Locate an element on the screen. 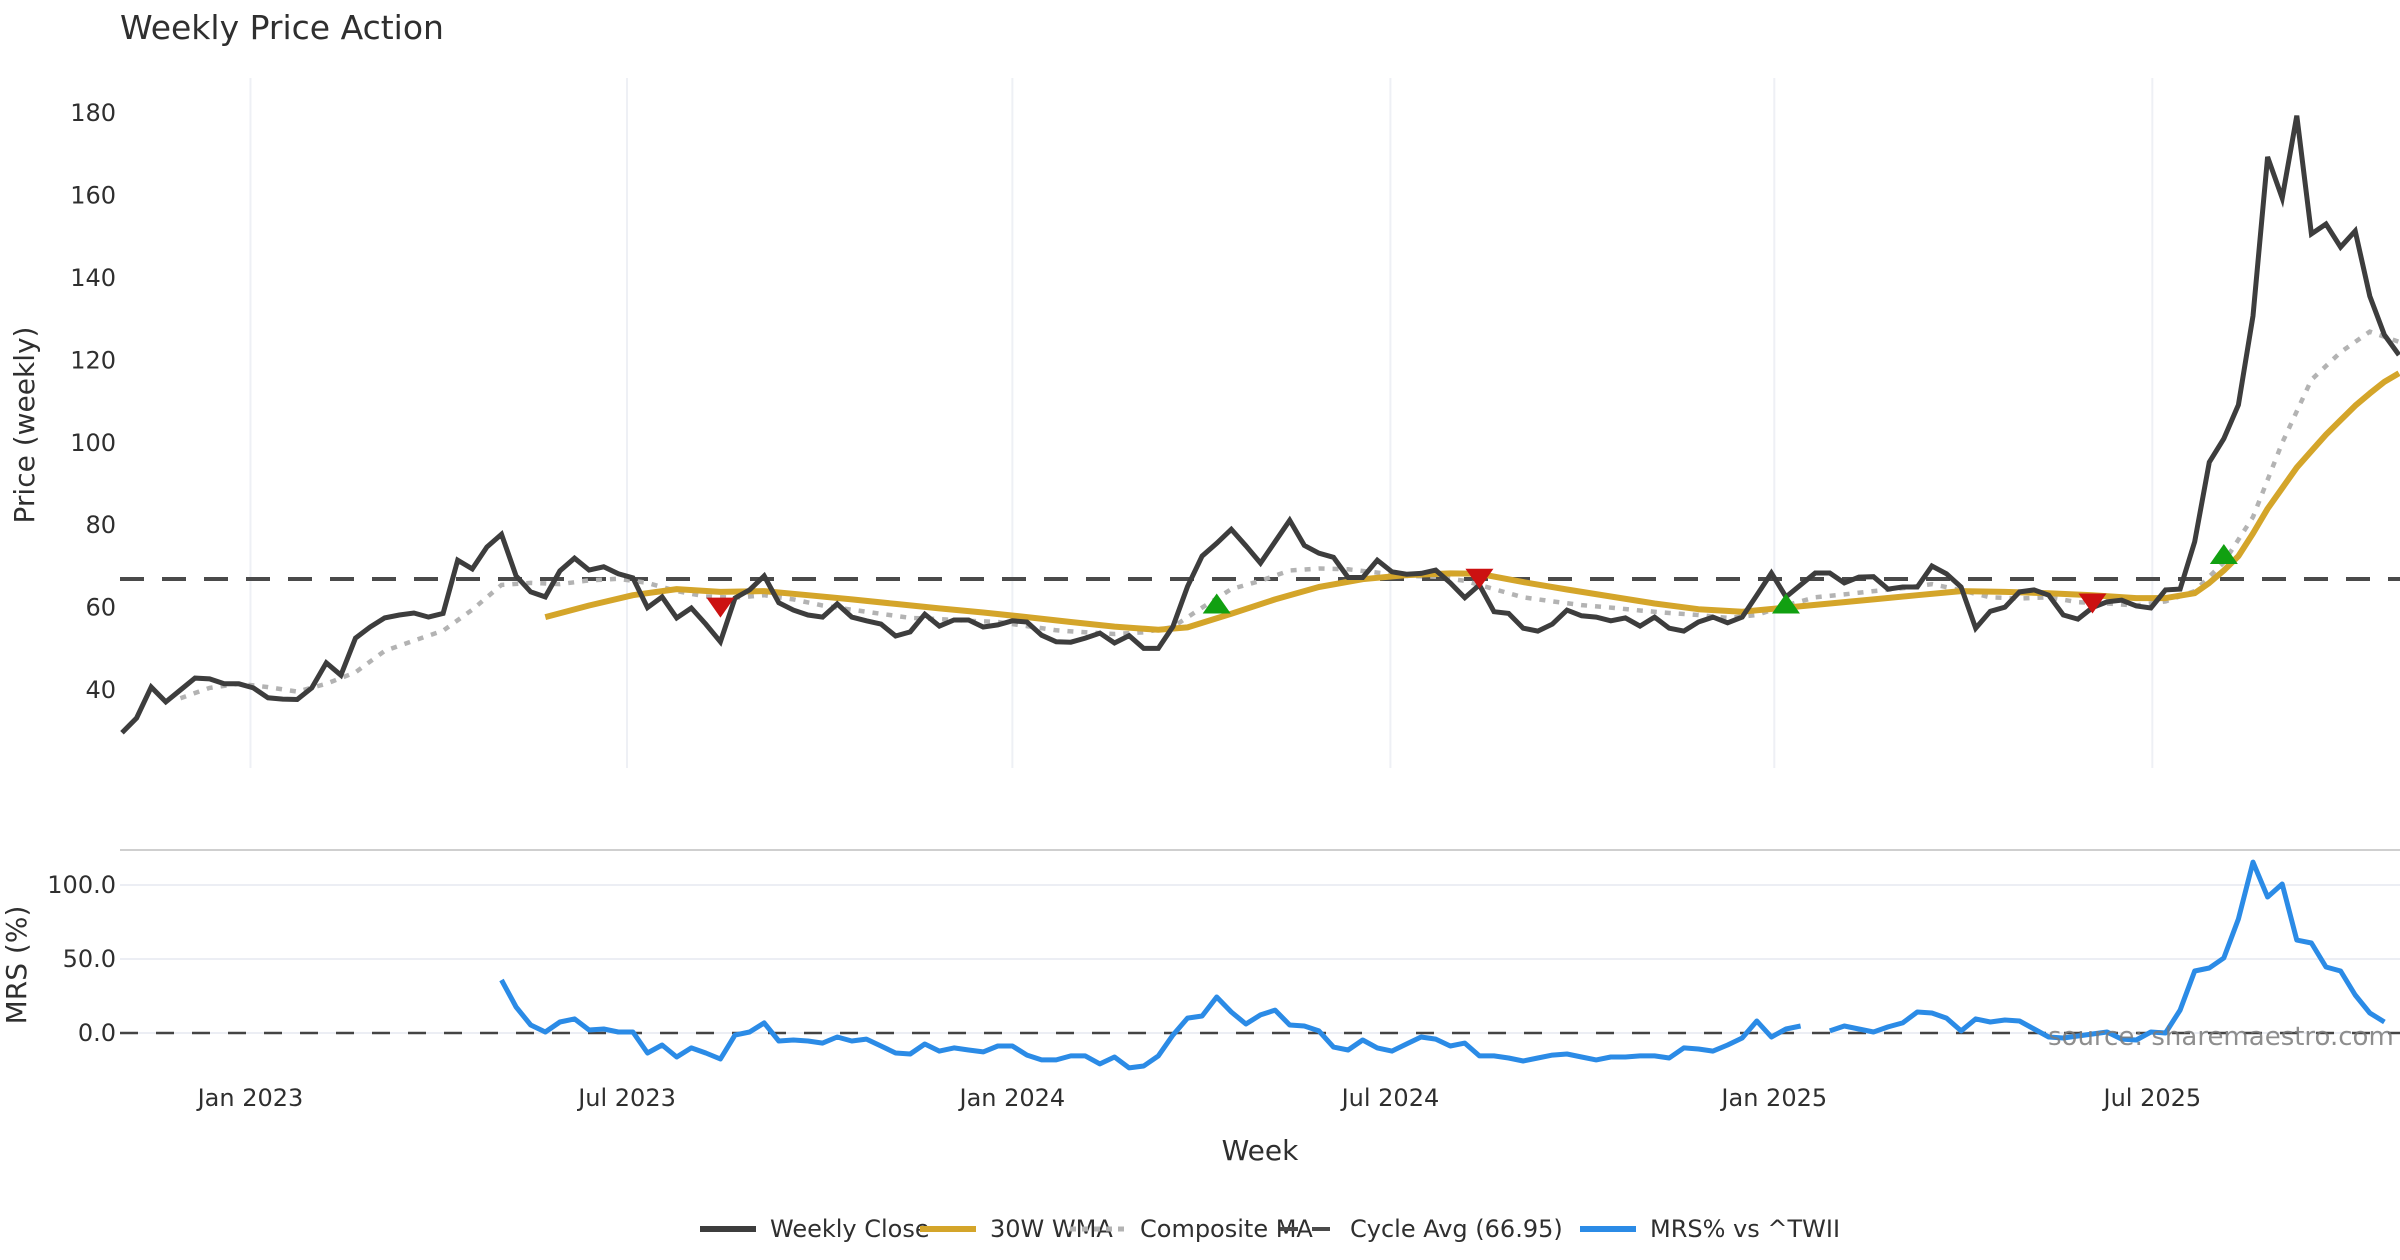  price-y-tick-label: 160 is located at coordinates (93, 196).